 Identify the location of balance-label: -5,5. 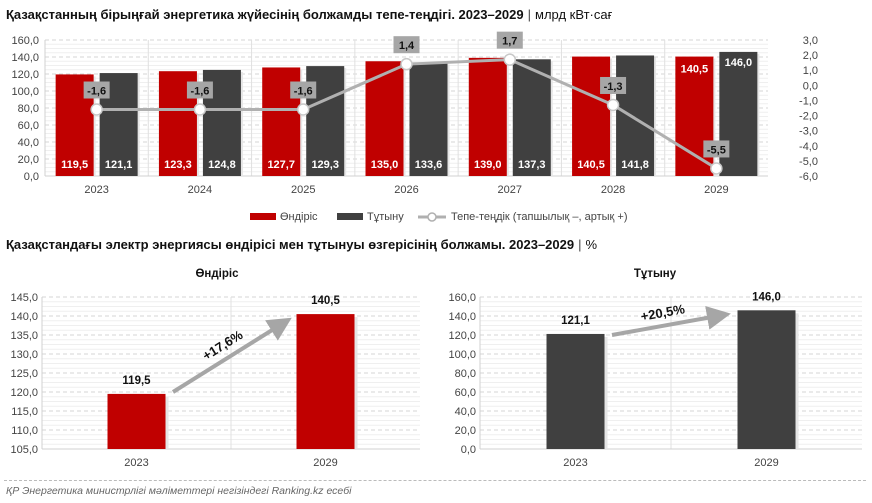
(716, 150).